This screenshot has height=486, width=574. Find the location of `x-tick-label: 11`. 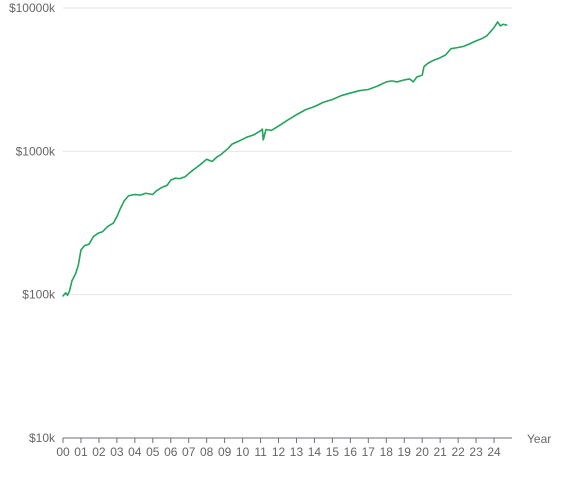

x-tick-label: 11 is located at coordinates (260, 452).